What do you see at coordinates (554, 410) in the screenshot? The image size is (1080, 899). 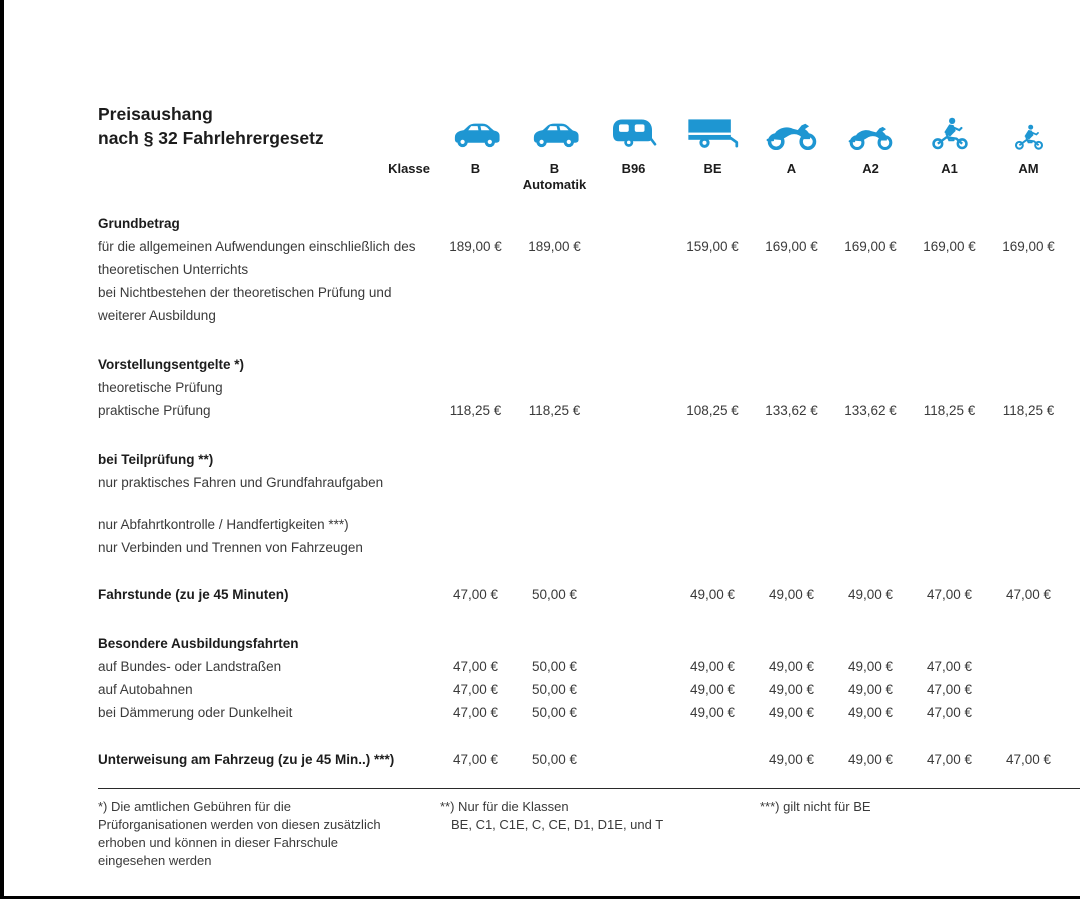 I see `price-cell-b-automatik: 118,25 €` at bounding box center [554, 410].